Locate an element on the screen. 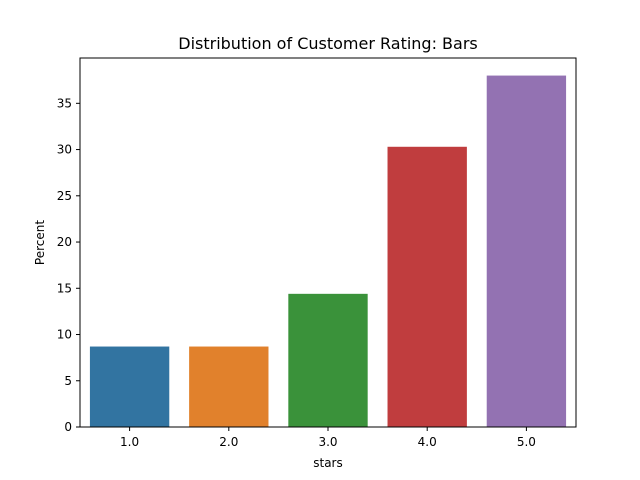 The width and height of the screenshot is (640, 480). y-axis-label: Percent is located at coordinates (40, 242).